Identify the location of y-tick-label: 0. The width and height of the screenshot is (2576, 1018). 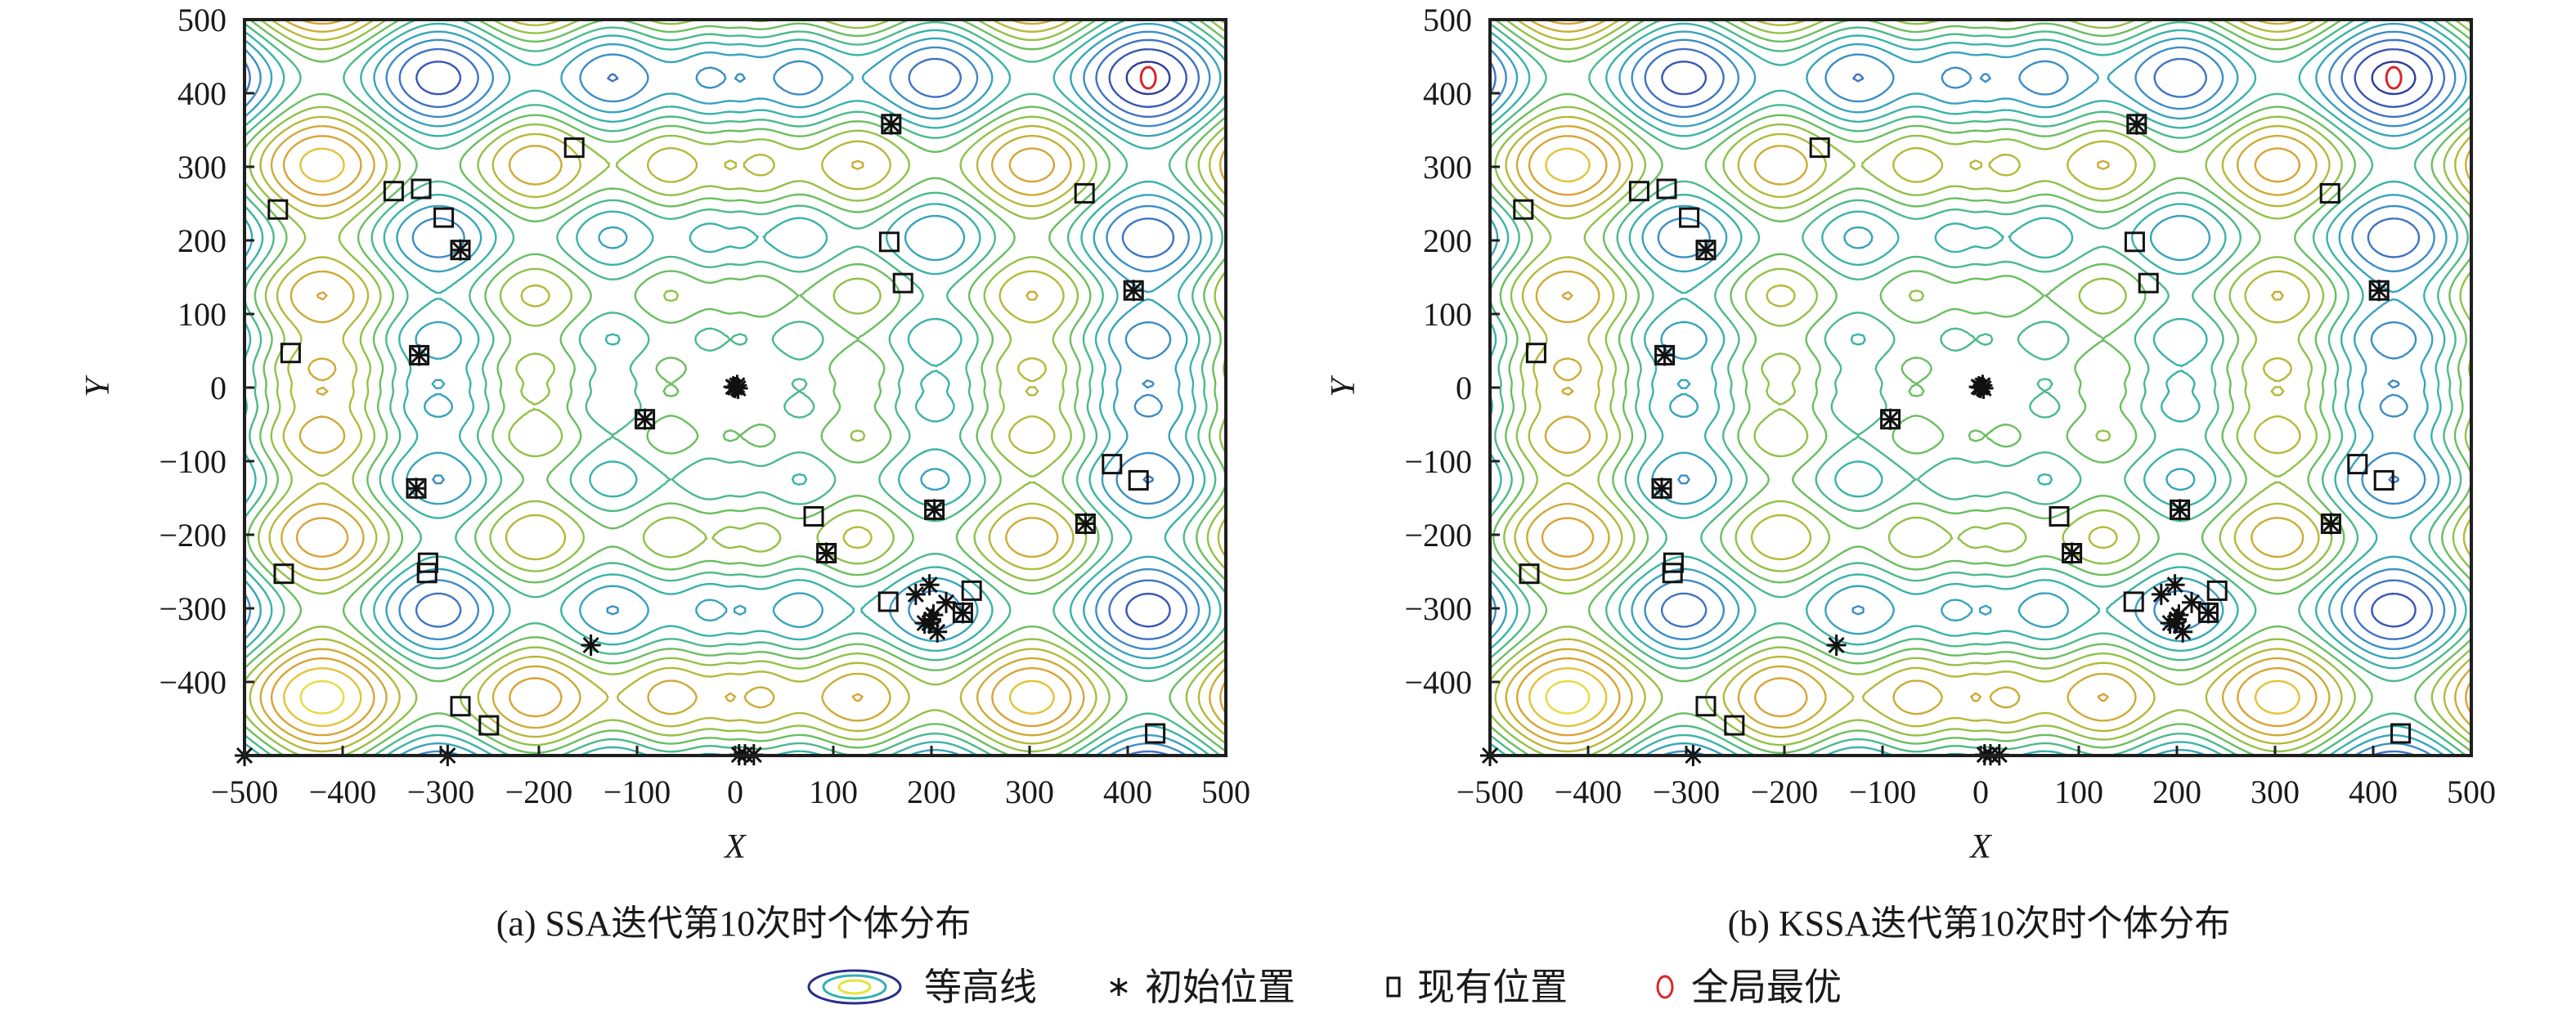
(1464, 388).